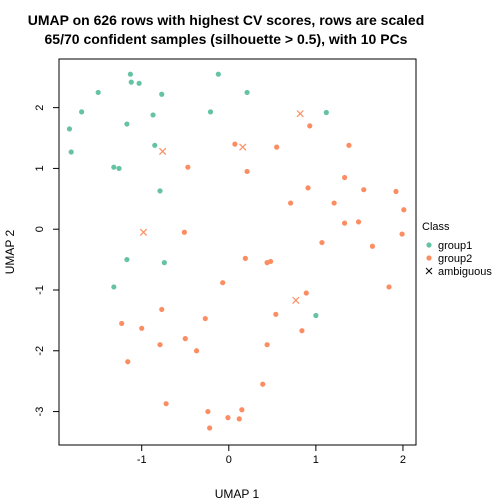  Describe the element at coordinates (142, 460) in the screenshot. I see `x-tick-label: -1` at that location.